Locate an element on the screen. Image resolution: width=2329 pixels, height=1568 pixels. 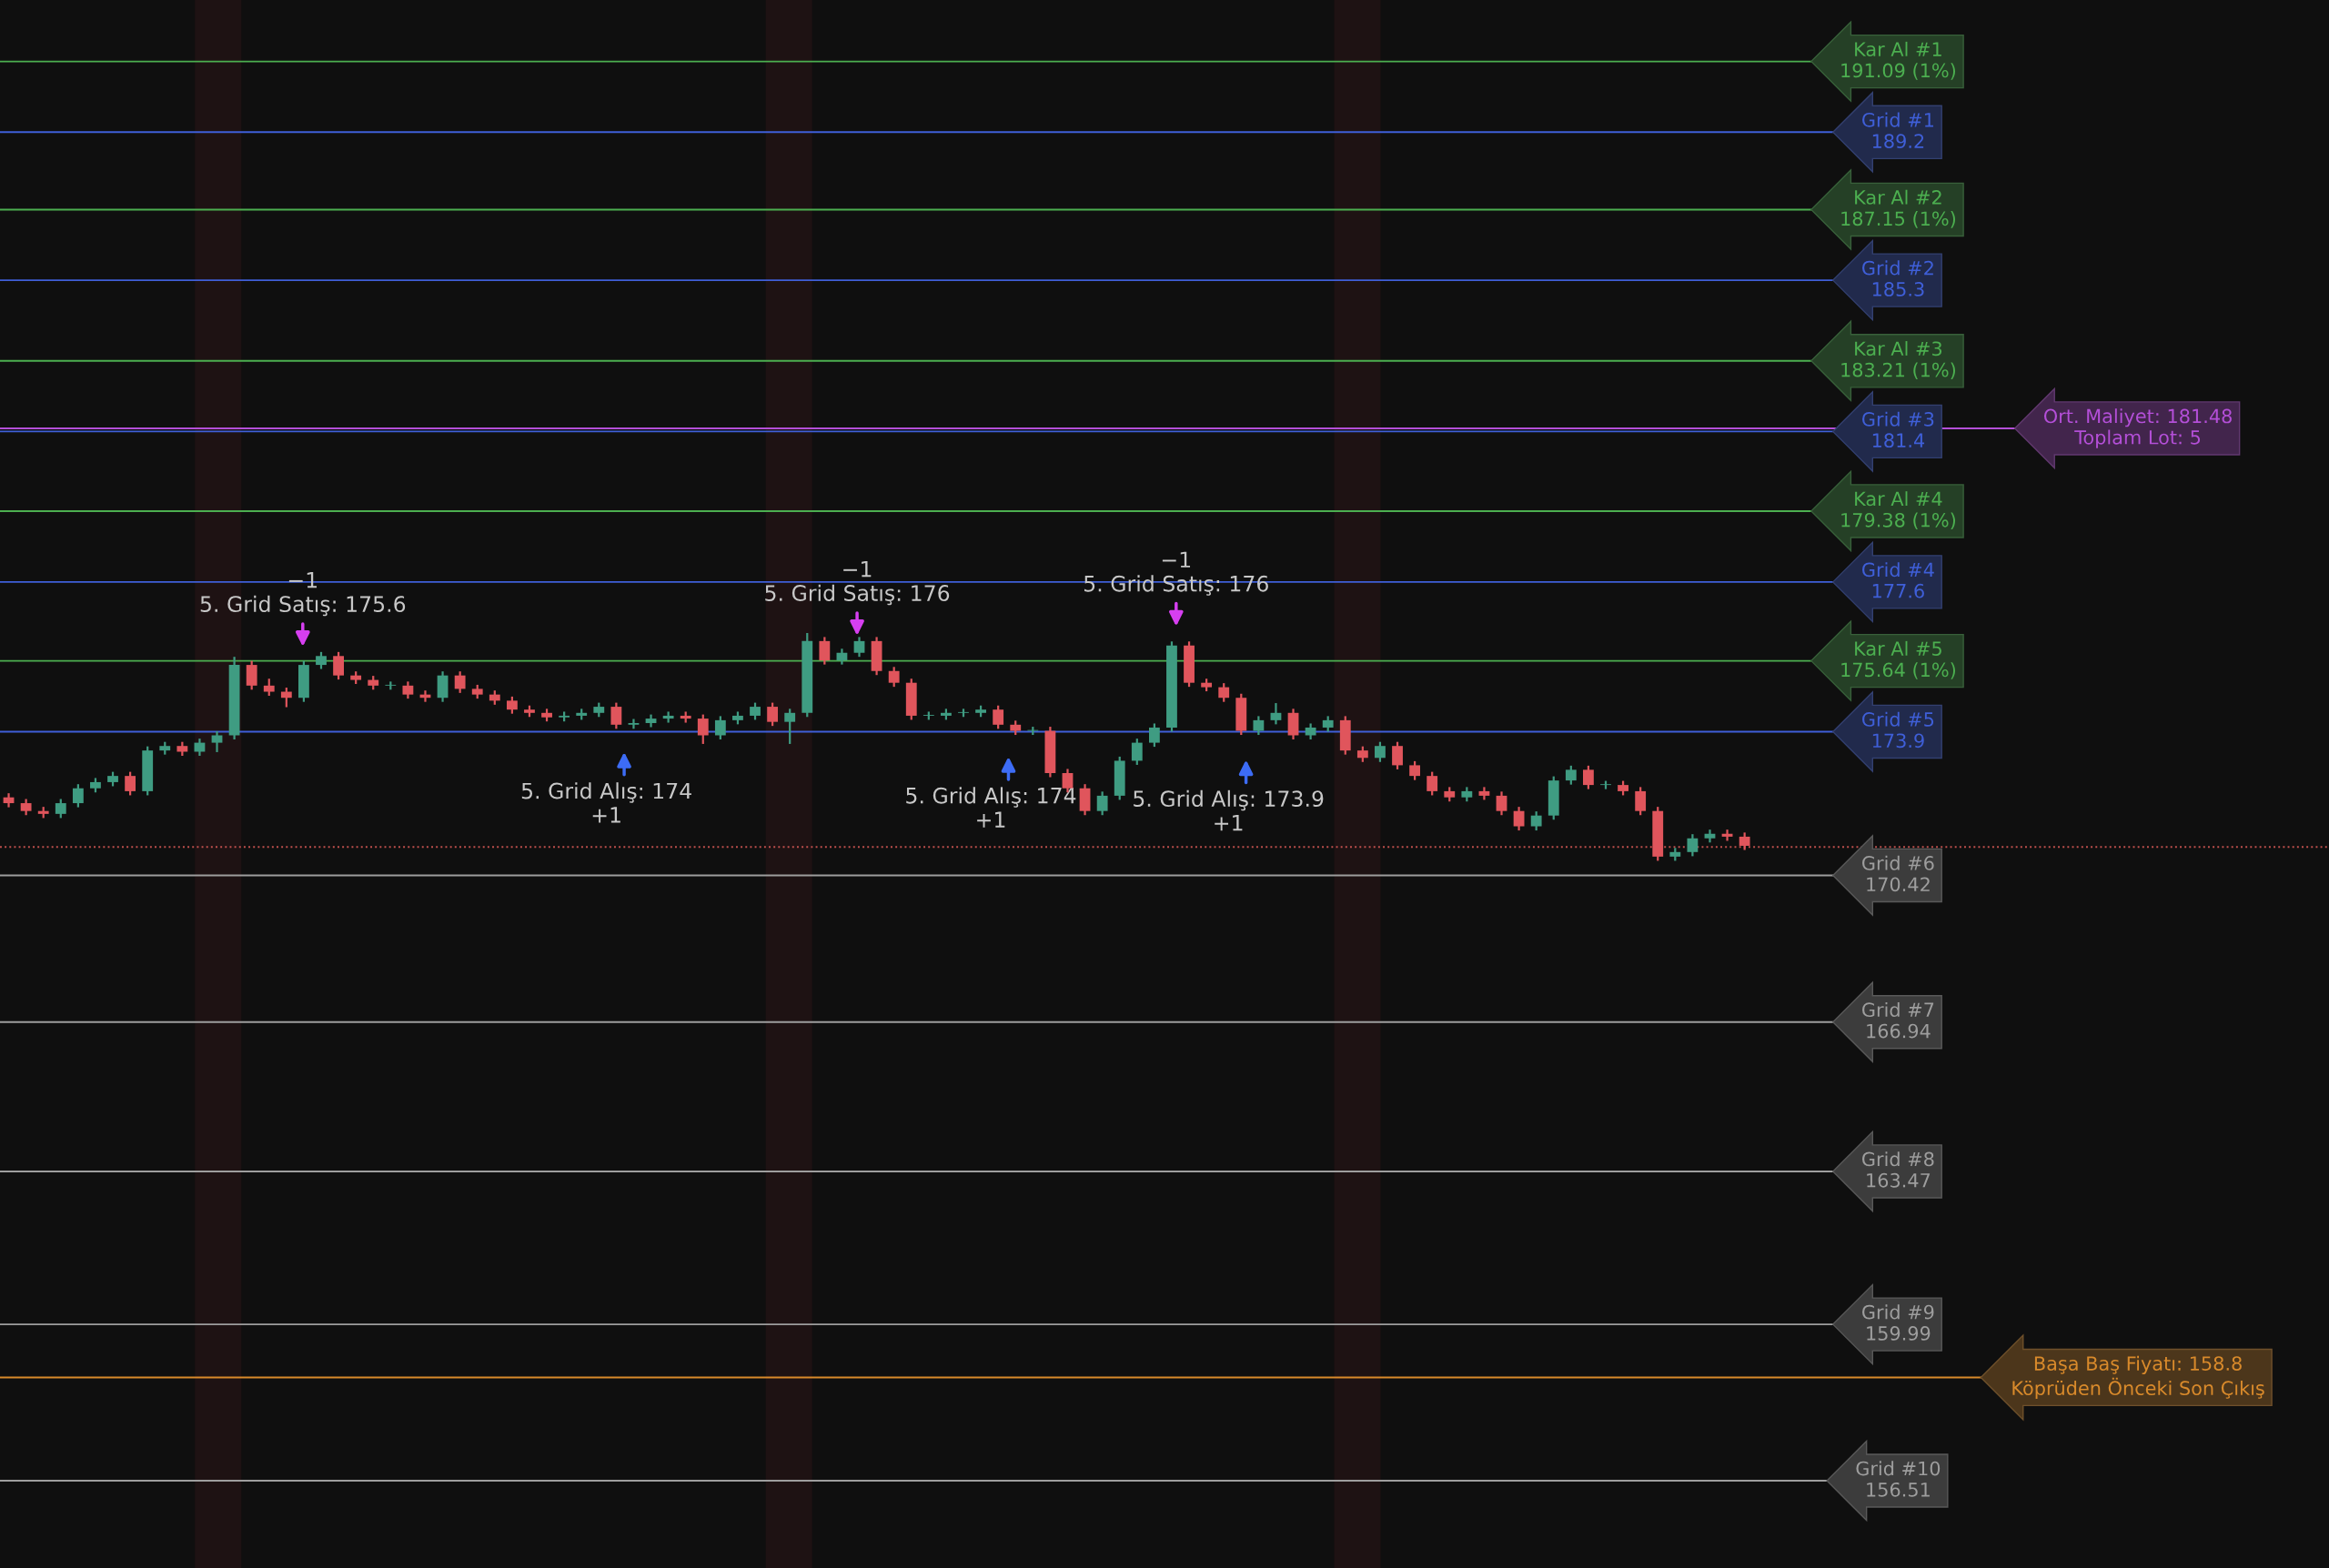
ref-line-label: Kar Al #2 187.15 (1%) is located at coordinates (1898, 208).